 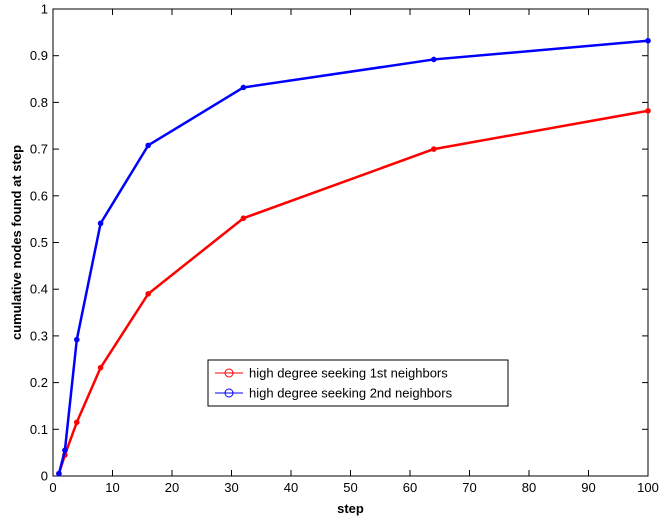 What do you see at coordinates (410, 487) in the screenshot?
I see `x-tick-label: 60` at bounding box center [410, 487].